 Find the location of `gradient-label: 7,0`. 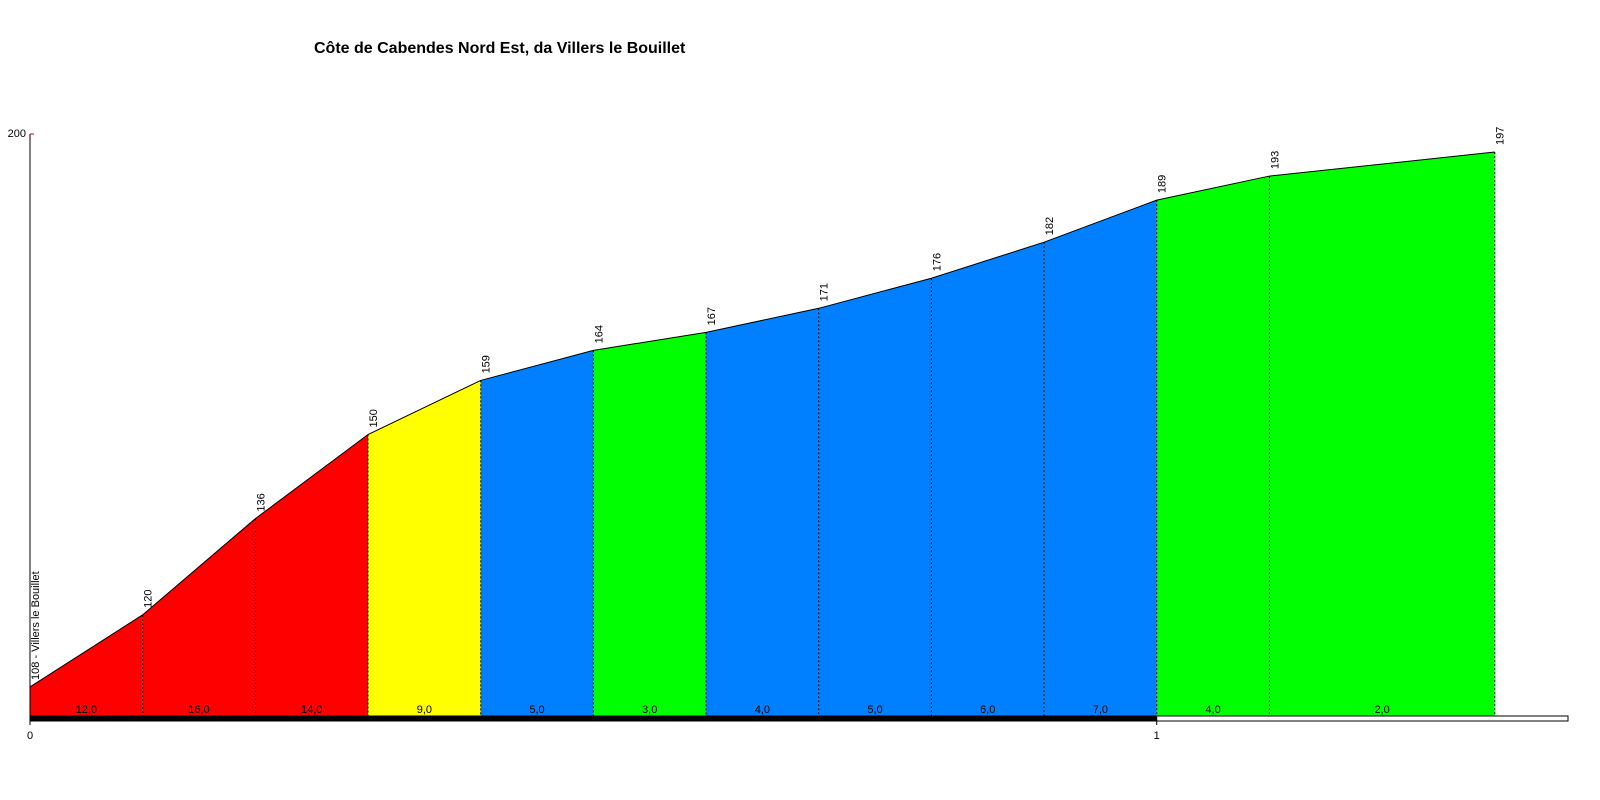

gradient-label: 7,0 is located at coordinates (1100, 710).